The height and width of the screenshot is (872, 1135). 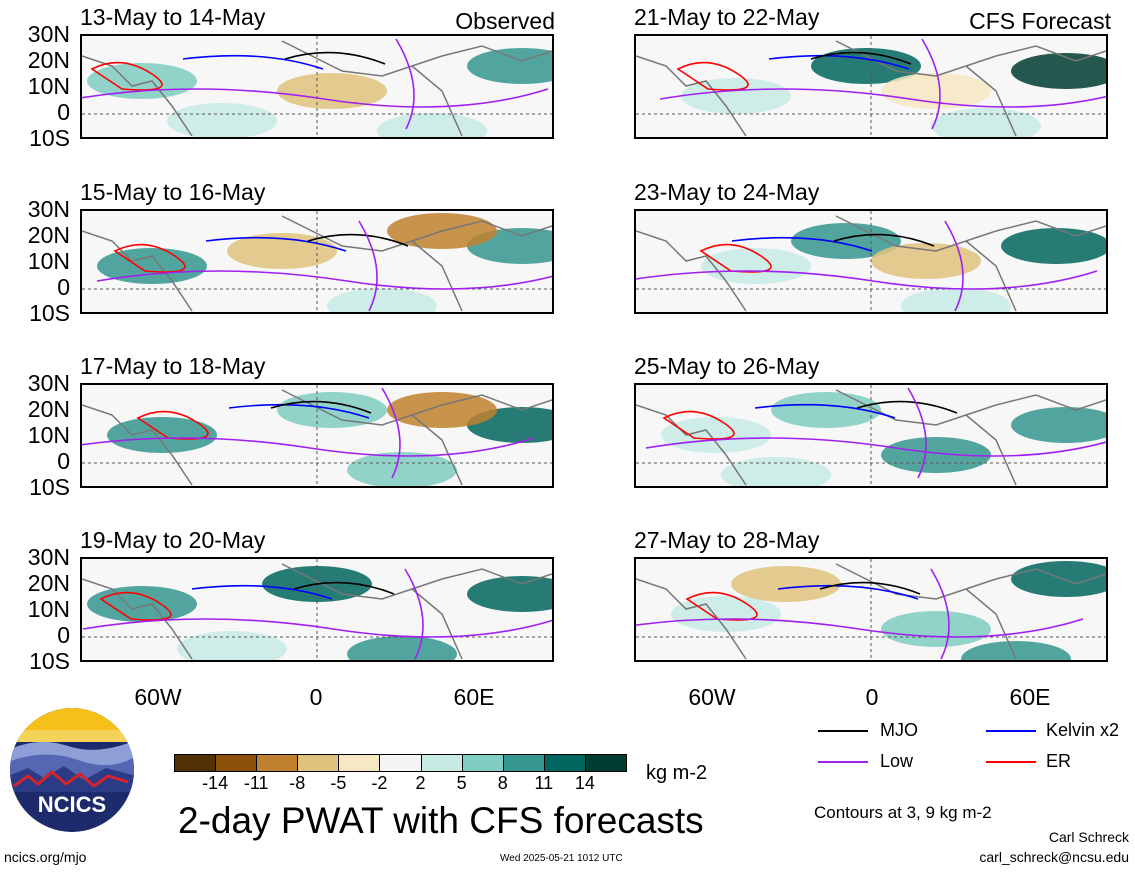 What do you see at coordinates (872, 697) in the screenshot?
I see `lon-label-0-right: 0` at bounding box center [872, 697].